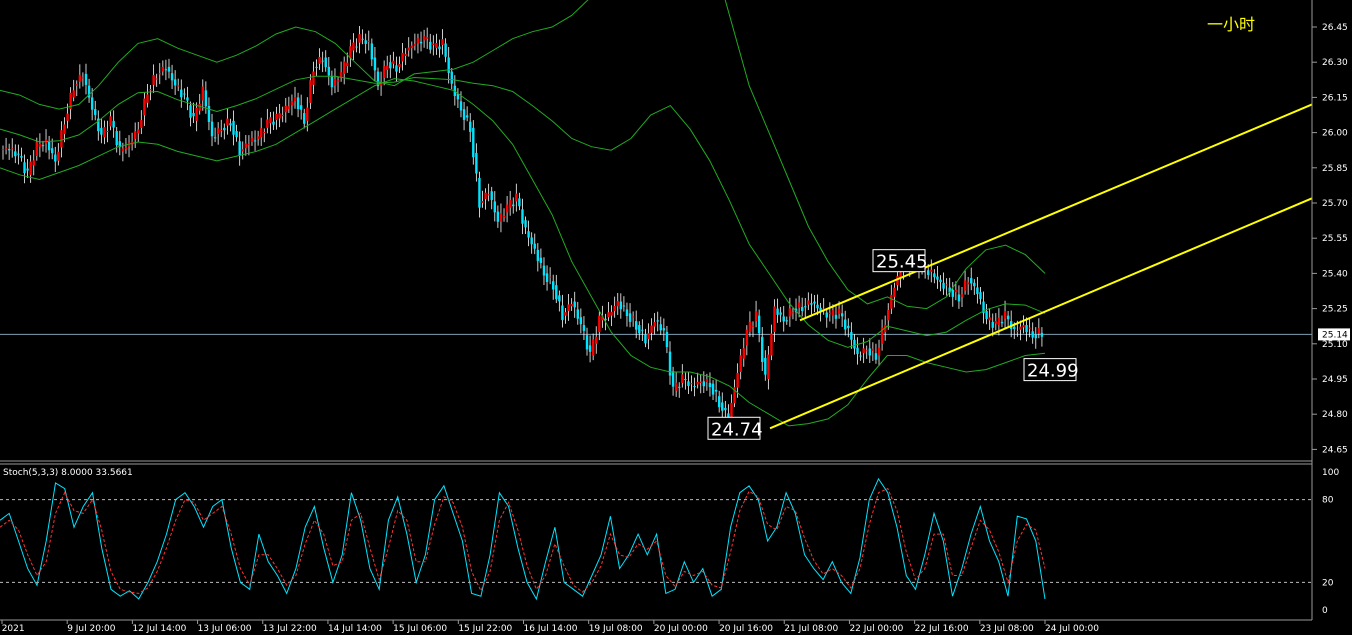 The image size is (1352, 635). What do you see at coordinates (1330, 473) in the screenshot?
I see `stoch-tick-label: 100` at bounding box center [1330, 473].